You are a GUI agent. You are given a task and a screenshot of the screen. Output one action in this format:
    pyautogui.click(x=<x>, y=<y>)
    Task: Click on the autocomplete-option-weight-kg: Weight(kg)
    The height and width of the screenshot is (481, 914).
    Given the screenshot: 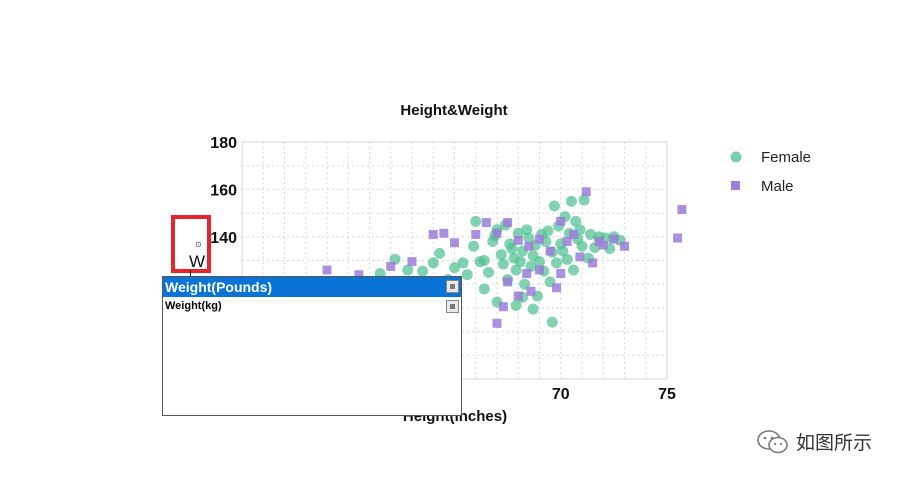 What is the action you would take?
    pyautogui.click(x=312, y=306)
    